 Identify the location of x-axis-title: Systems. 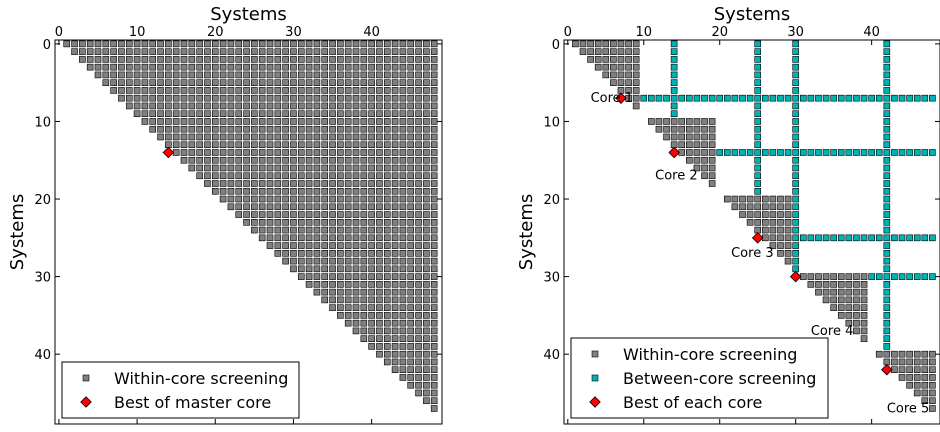
(248, 14).